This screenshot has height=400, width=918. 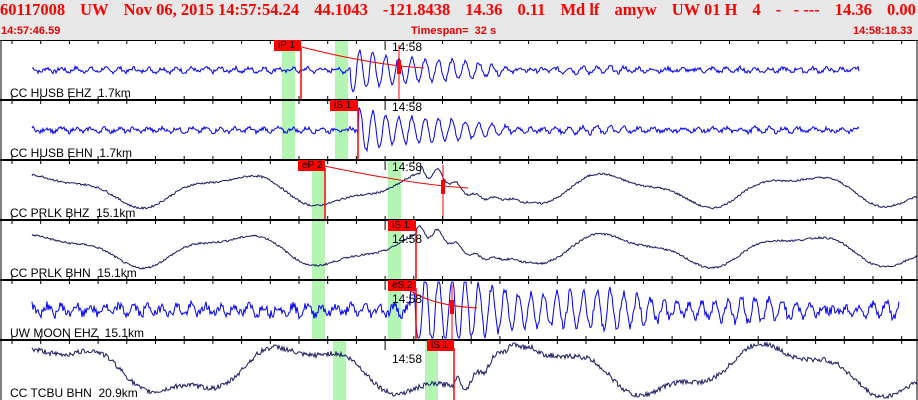 What do you see at coordinates (341, 9) in the screenshot?
I see `latitude: 44.1043` at bounding box center [341, 9].